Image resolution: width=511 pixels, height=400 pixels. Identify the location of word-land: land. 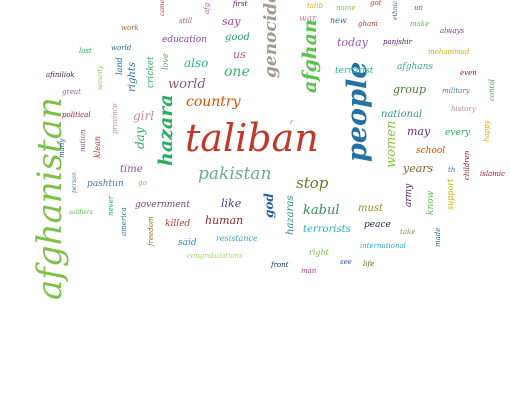
(119, 66).